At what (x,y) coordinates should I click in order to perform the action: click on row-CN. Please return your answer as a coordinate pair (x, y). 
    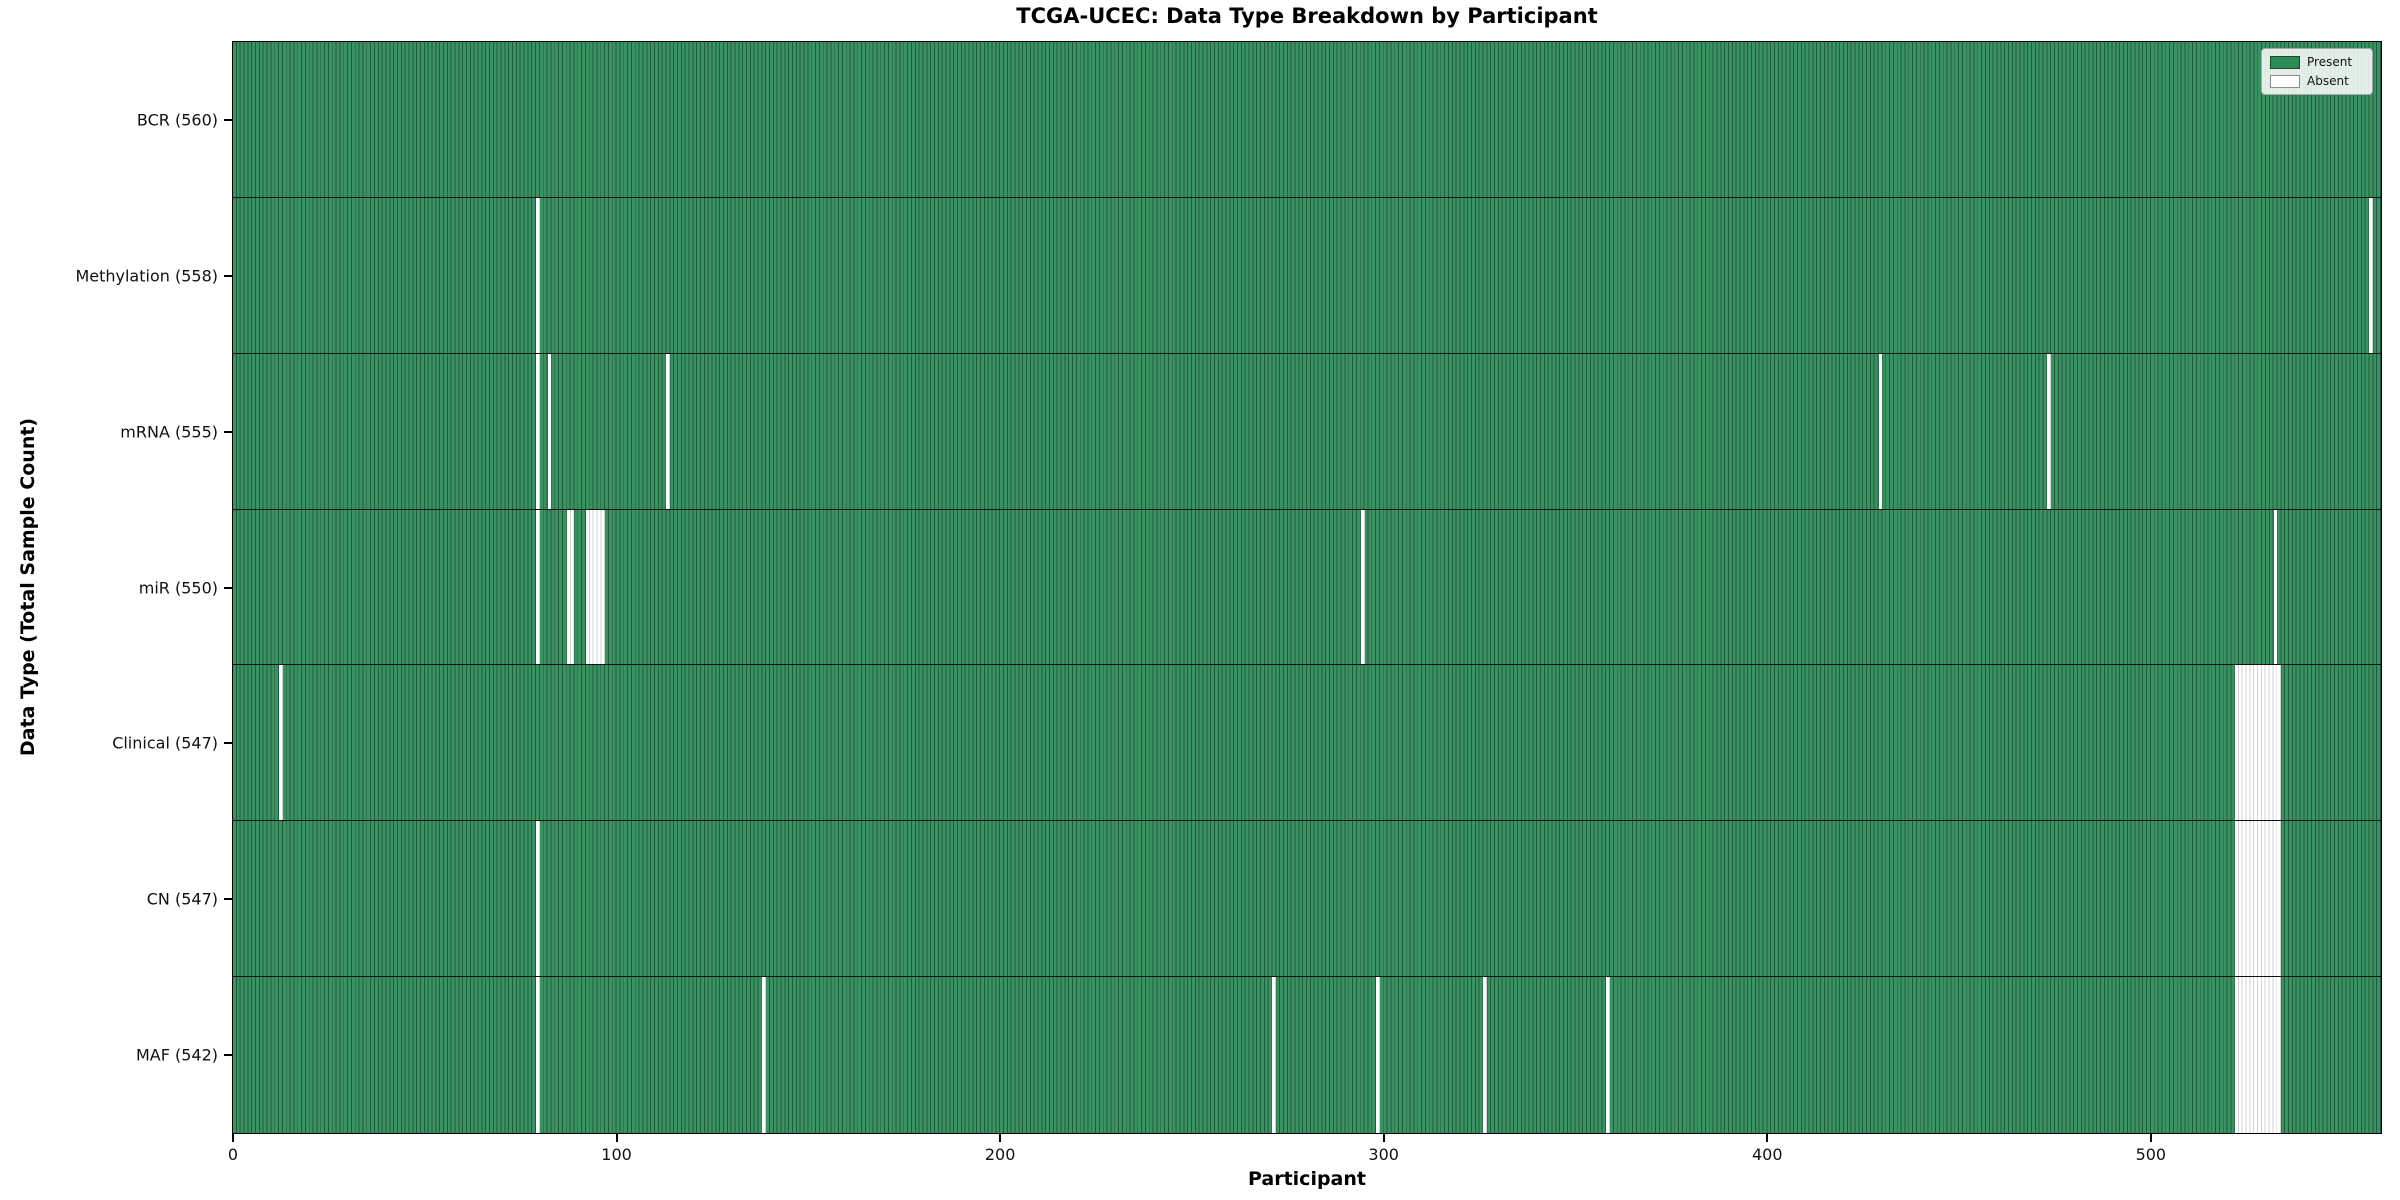
    Looking at the image, I should click on (1307, 899).